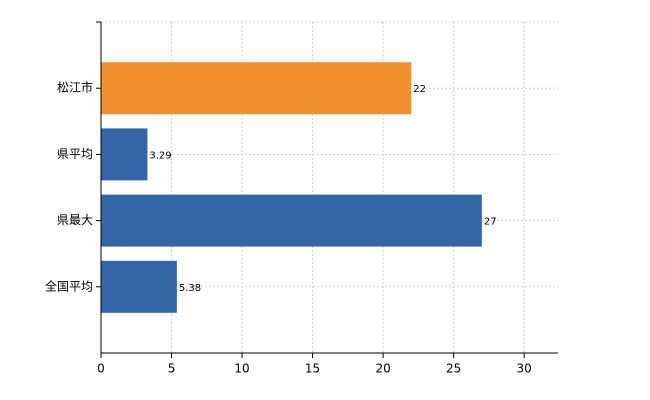 The image size is (650, 400). What do you see at coordinates (190, 288) in the screenshot?
I see `value-label: 5.38` at bounding box center [190, 288].